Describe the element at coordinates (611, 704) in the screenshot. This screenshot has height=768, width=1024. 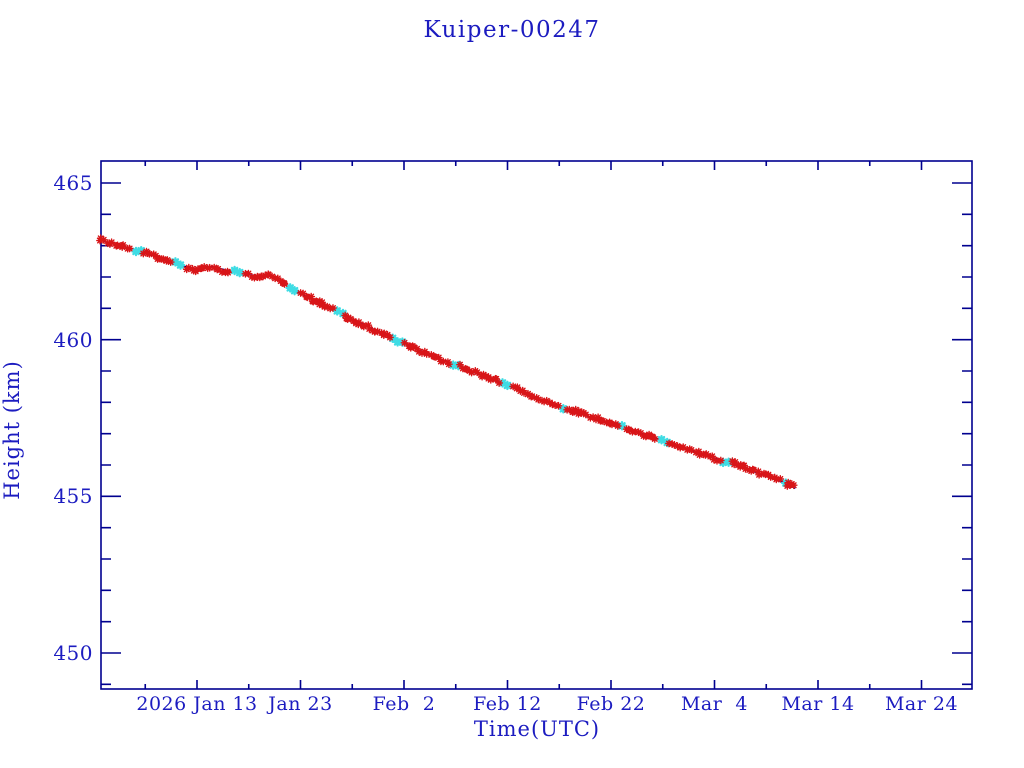
I see `x-tick-label: Feb 22` at that location.